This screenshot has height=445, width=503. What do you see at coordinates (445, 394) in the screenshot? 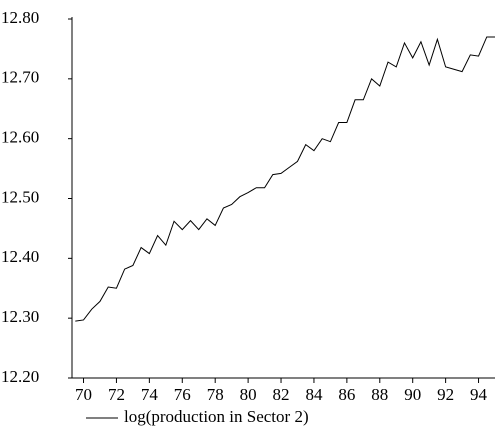
I see `x-tick-label: 92` at bounding box center [445, 394].